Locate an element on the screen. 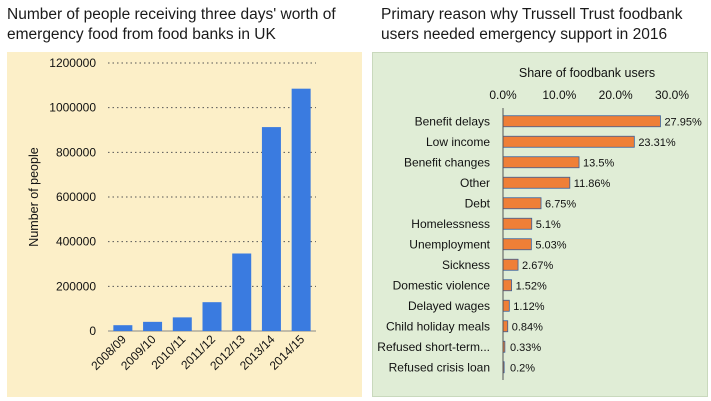 This screenshot has height=401, width=711. category-label: Debt is located at coordinates (478, 203).